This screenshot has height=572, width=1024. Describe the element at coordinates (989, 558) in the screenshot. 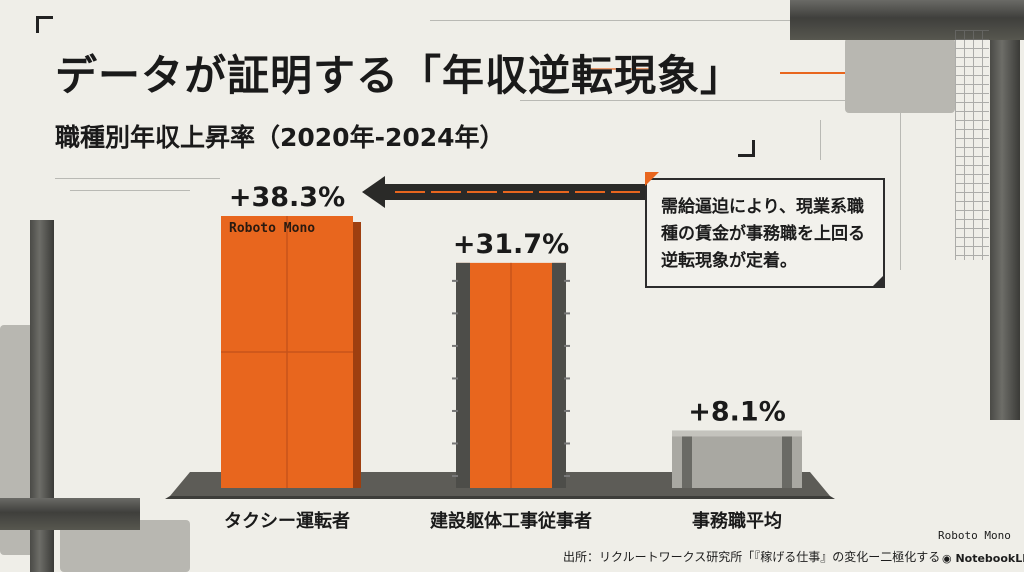

I see `brand-name: NotebookLM` at that location.